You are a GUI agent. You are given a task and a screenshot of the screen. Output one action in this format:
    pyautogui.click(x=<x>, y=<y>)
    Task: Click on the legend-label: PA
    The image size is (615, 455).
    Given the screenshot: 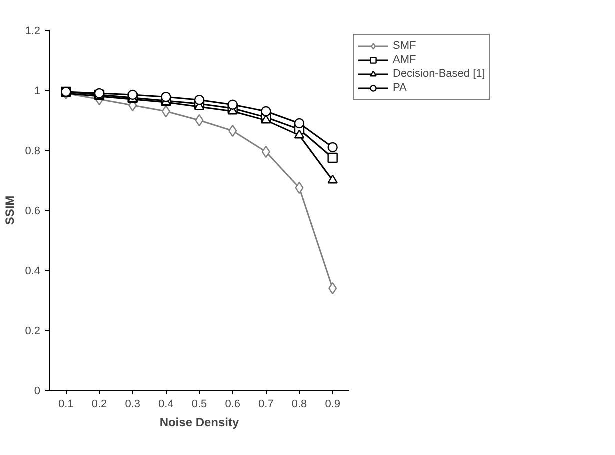 What is the action you would take?
    pyautogui.click(x=400, y=88)
    